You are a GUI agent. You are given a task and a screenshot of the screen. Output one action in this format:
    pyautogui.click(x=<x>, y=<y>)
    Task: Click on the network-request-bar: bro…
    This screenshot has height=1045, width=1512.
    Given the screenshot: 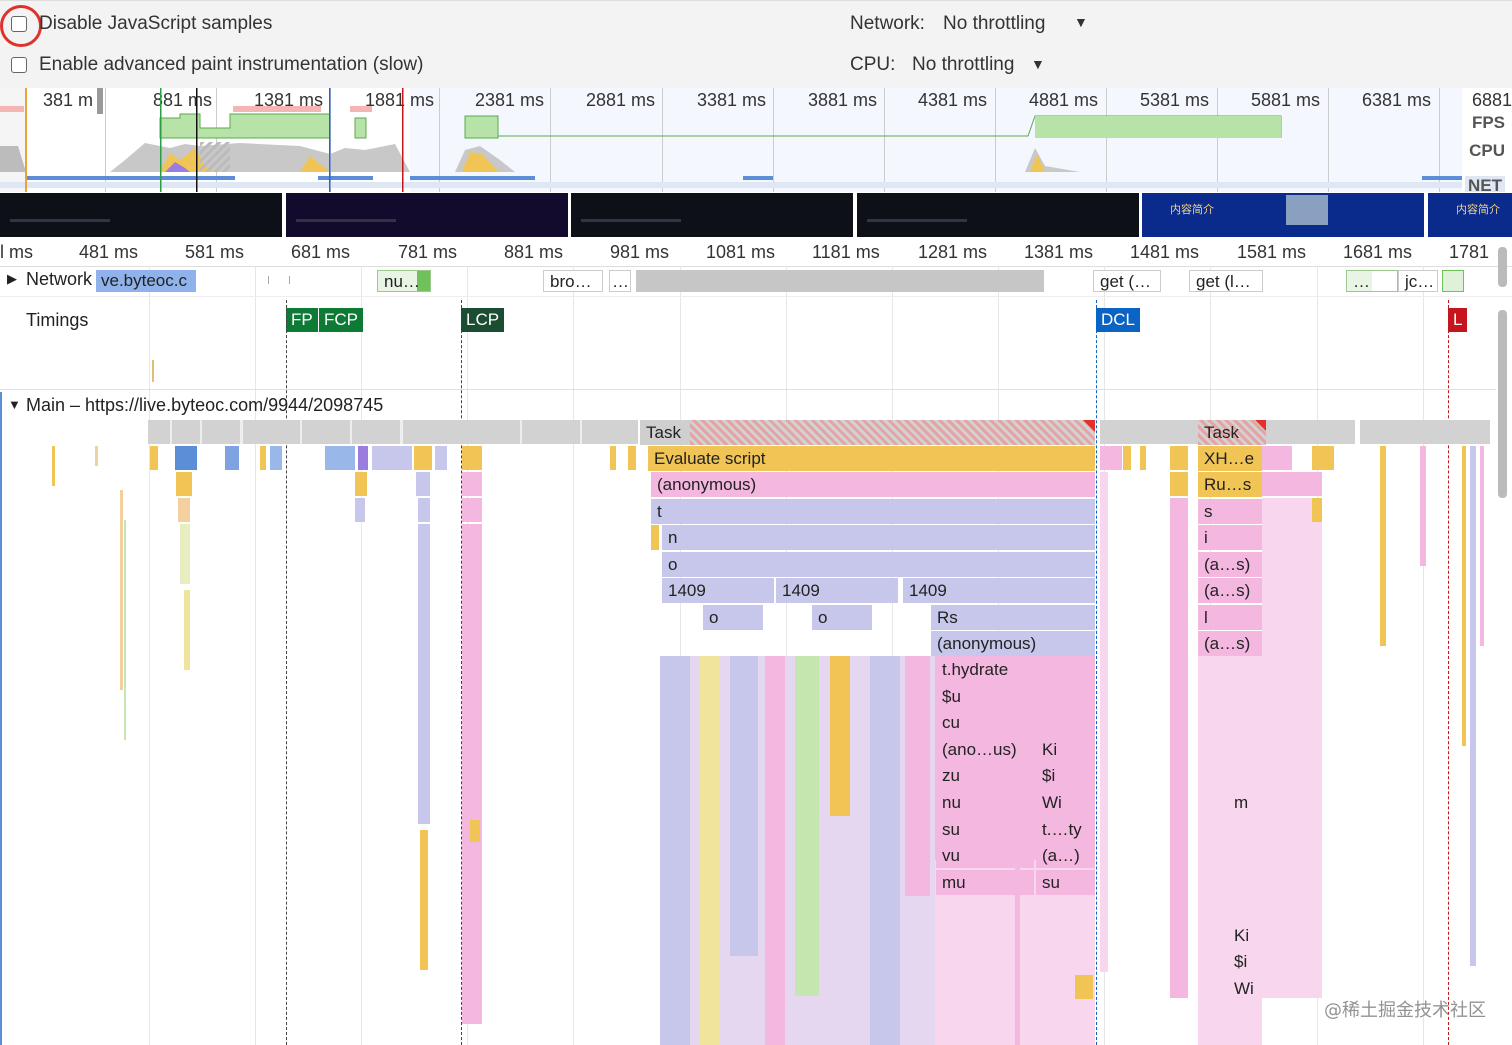 What is the action you would take?
    pyautogui.click(x=573, y=281)
    